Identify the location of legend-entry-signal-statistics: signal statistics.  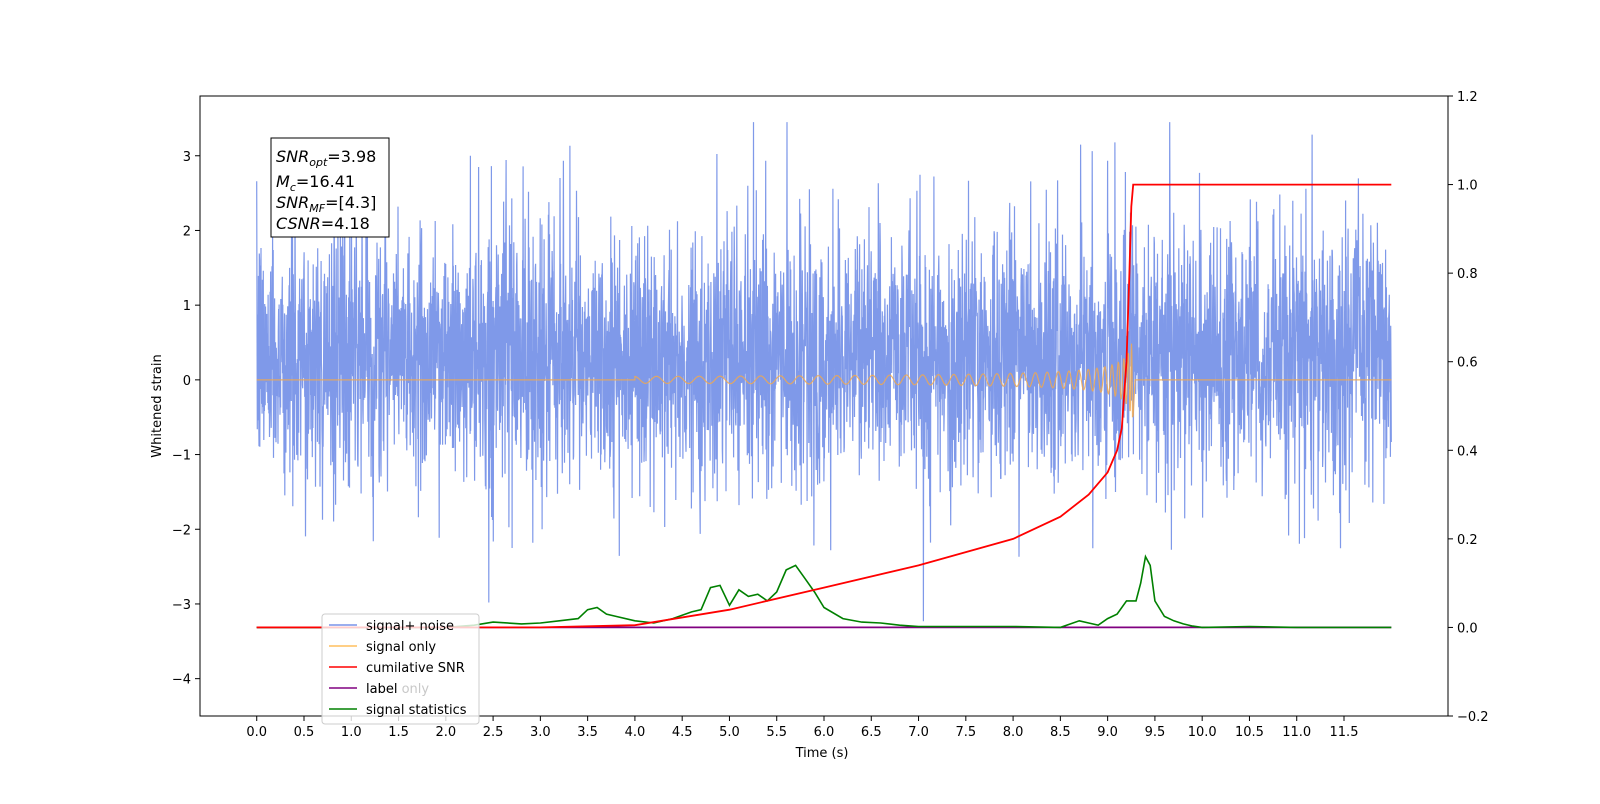
(398, 710).